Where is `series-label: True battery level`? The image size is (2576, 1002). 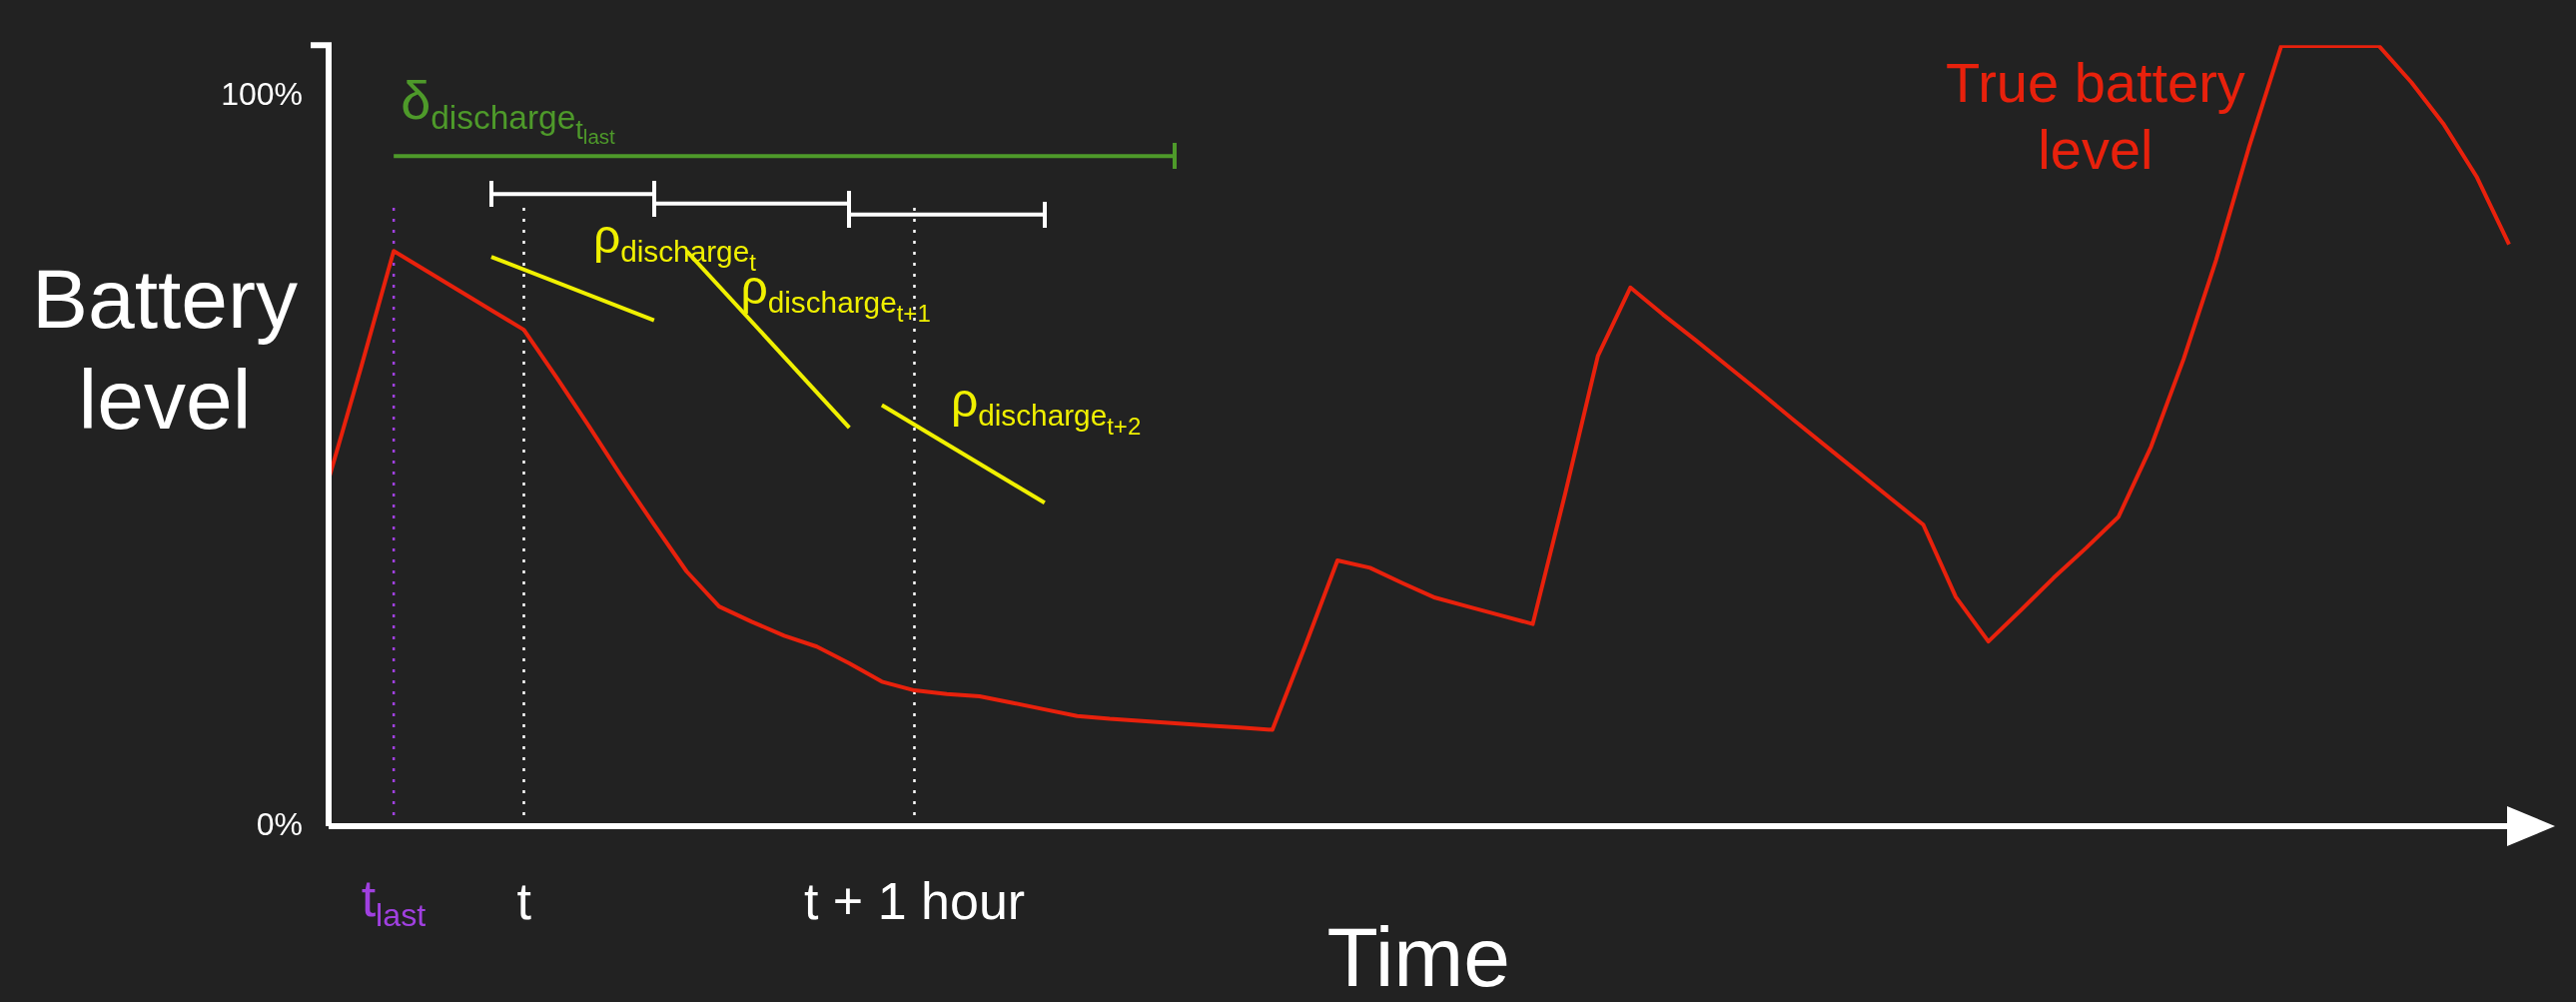 series-label: True battery level is located at coordinates (2095, 116).